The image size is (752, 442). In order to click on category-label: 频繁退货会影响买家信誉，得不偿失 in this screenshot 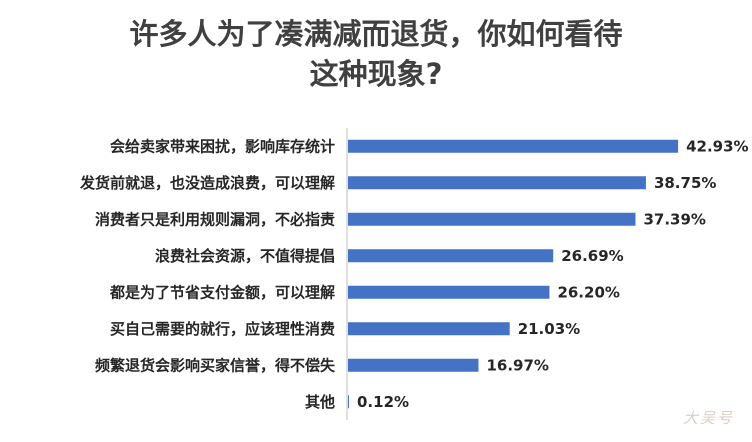, I will do `click(215, 365)`.